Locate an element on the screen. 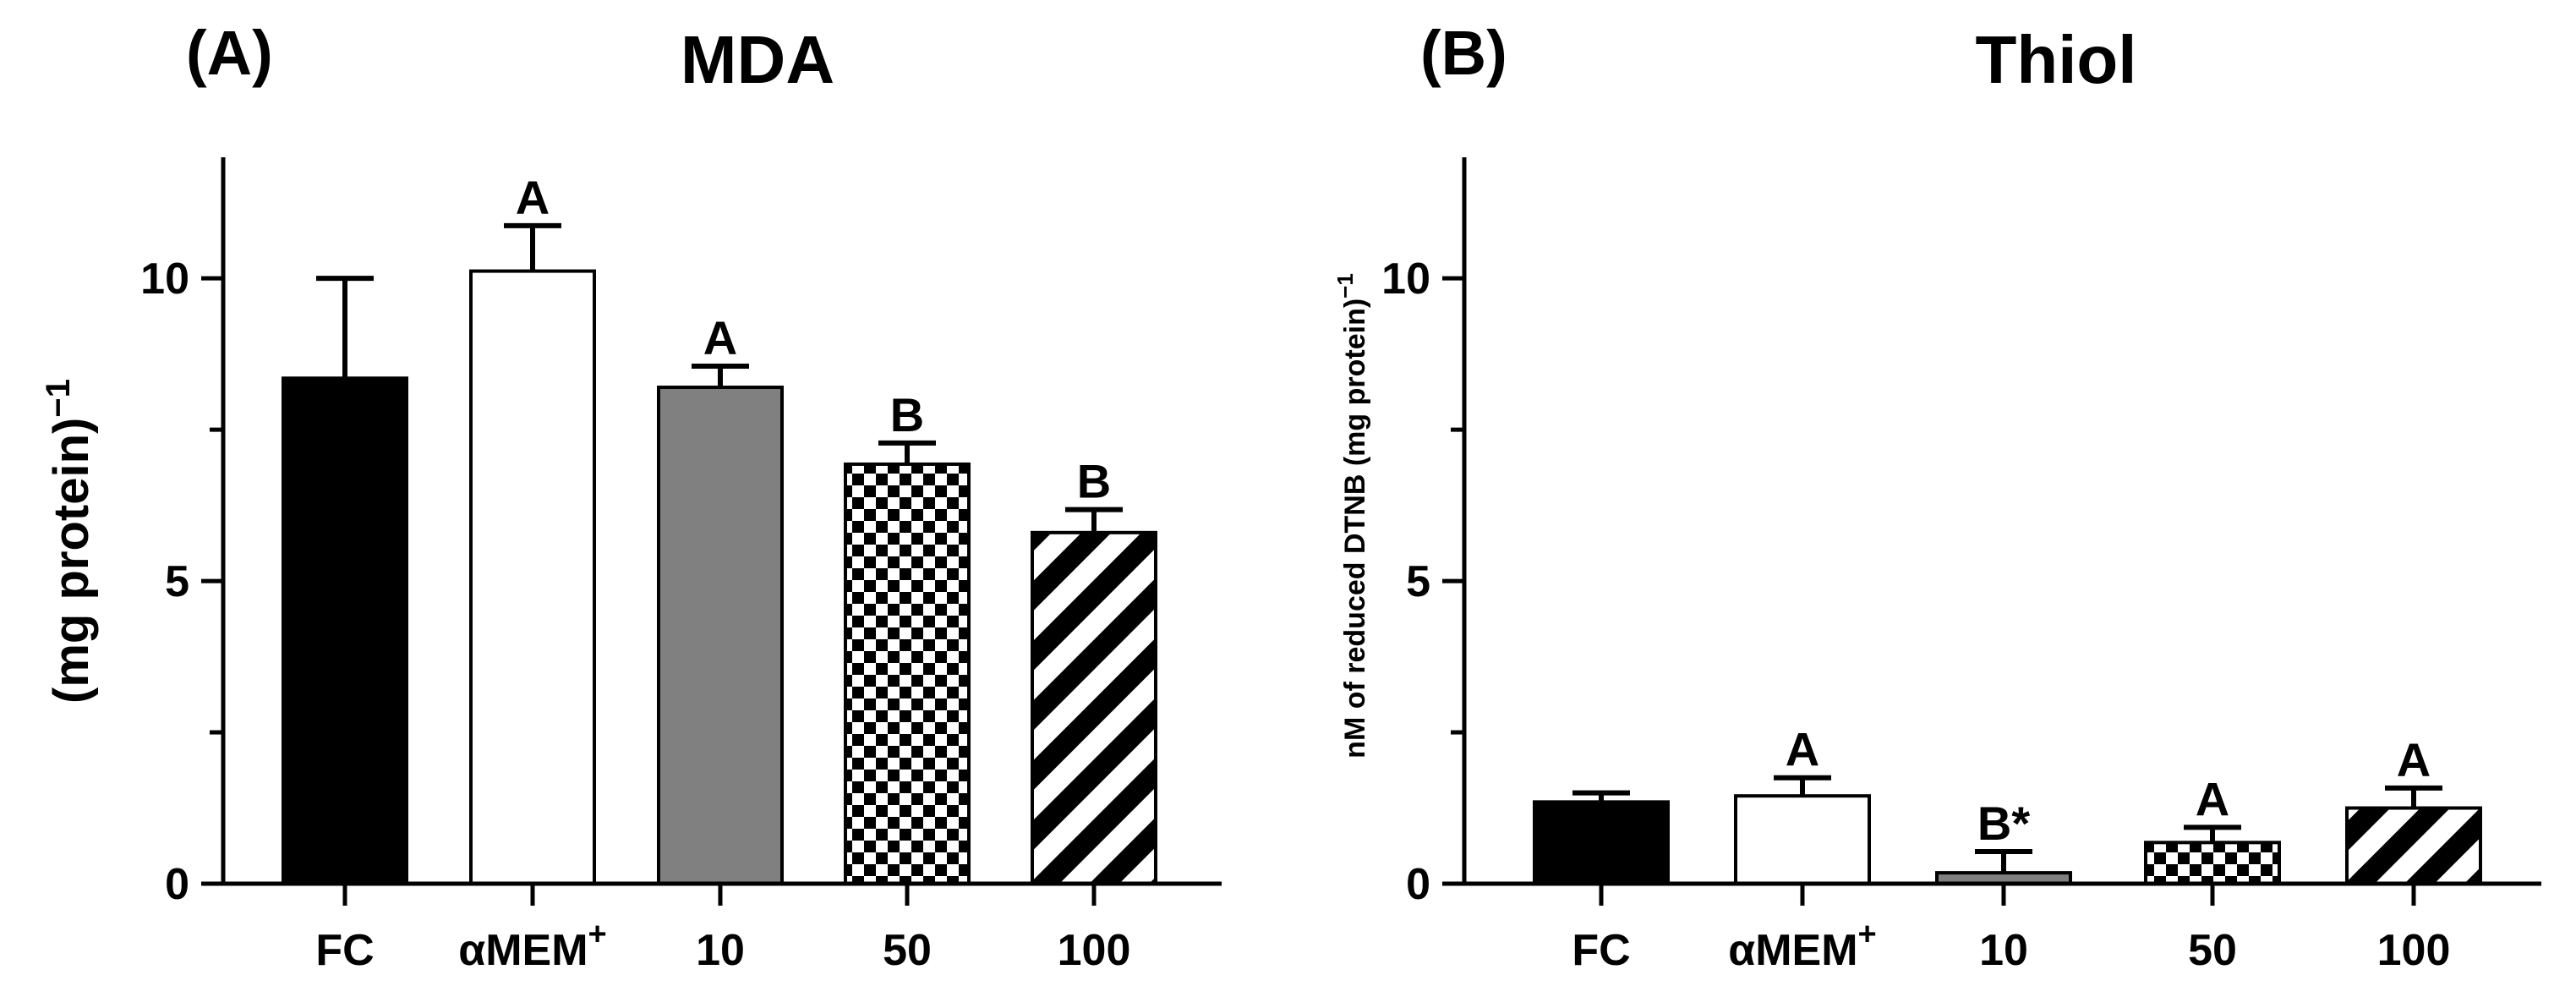 The height and width of the screenshot is (997, 2576). panel-b-y-ticks: 0 5 10 is located at coordinates (1423, 582).